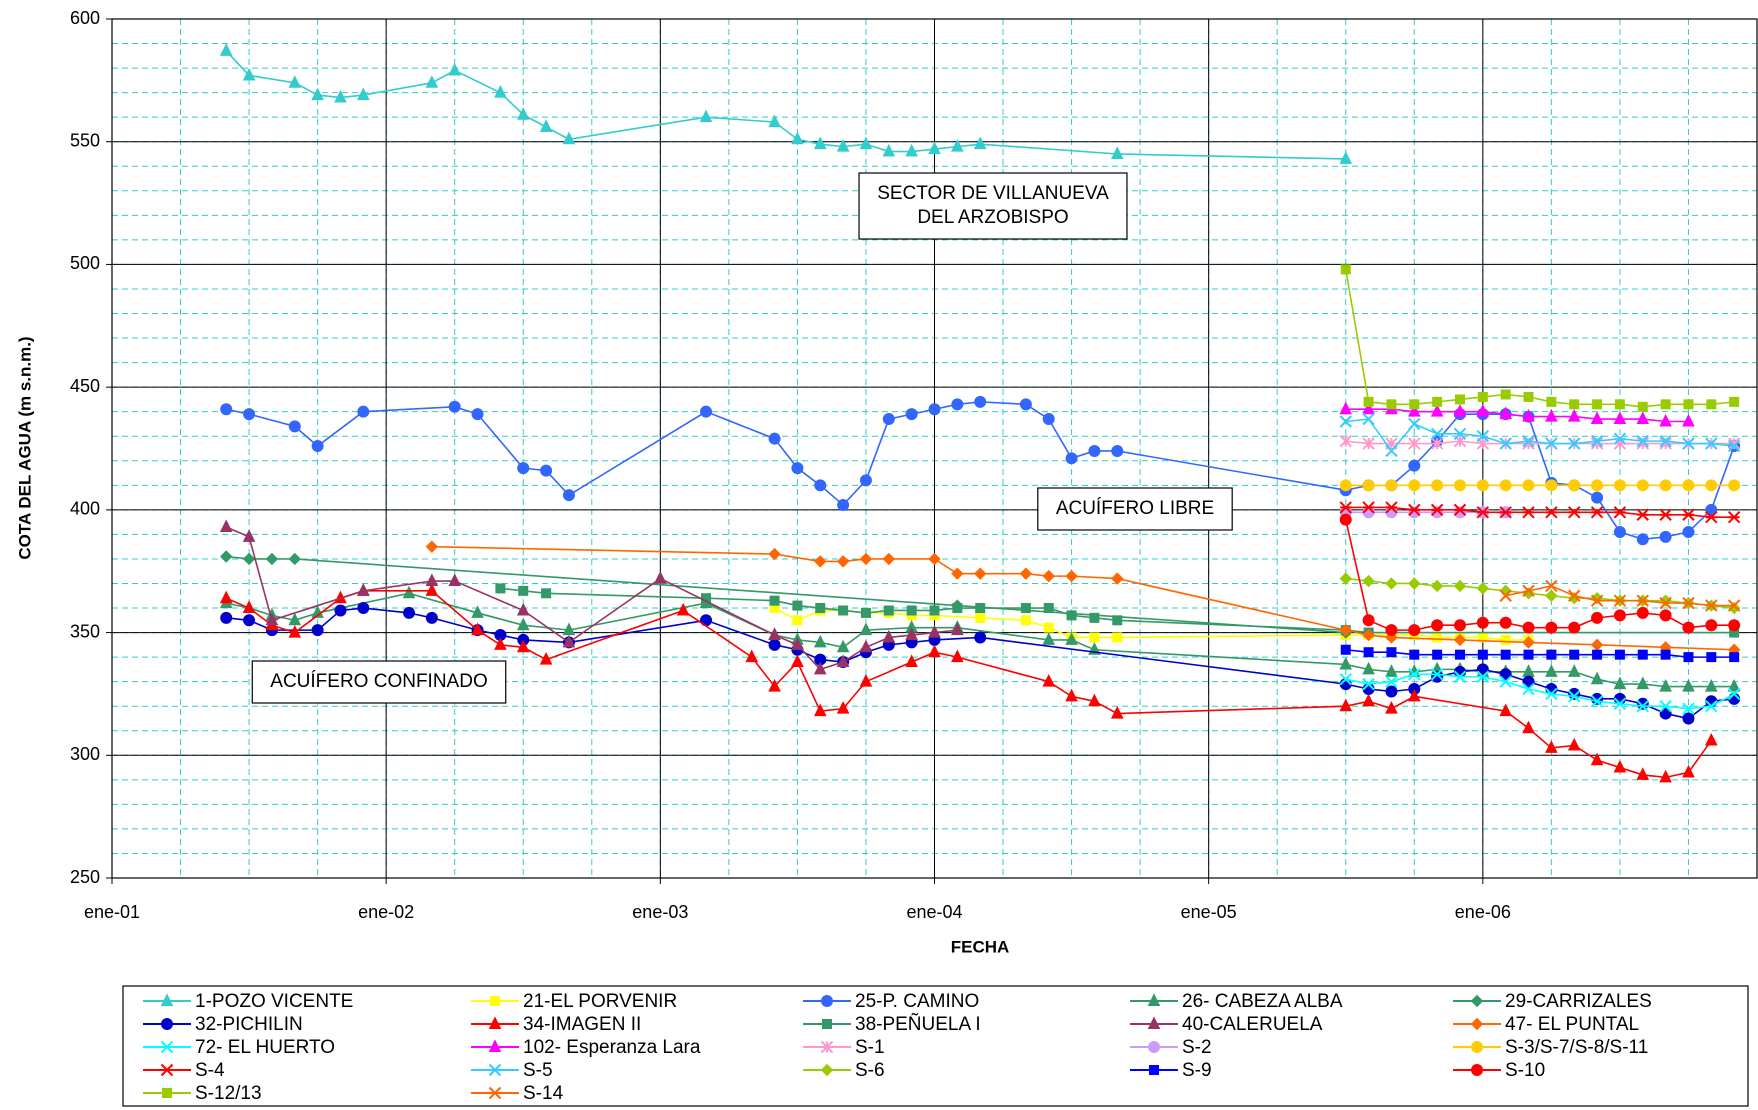 The height and width of the screenshot is (1110, 1758). What do you see at coordinates (112, 912) in the screenshot?
I see `x-tick-label: ene-01` at bounding box center [112, 912].